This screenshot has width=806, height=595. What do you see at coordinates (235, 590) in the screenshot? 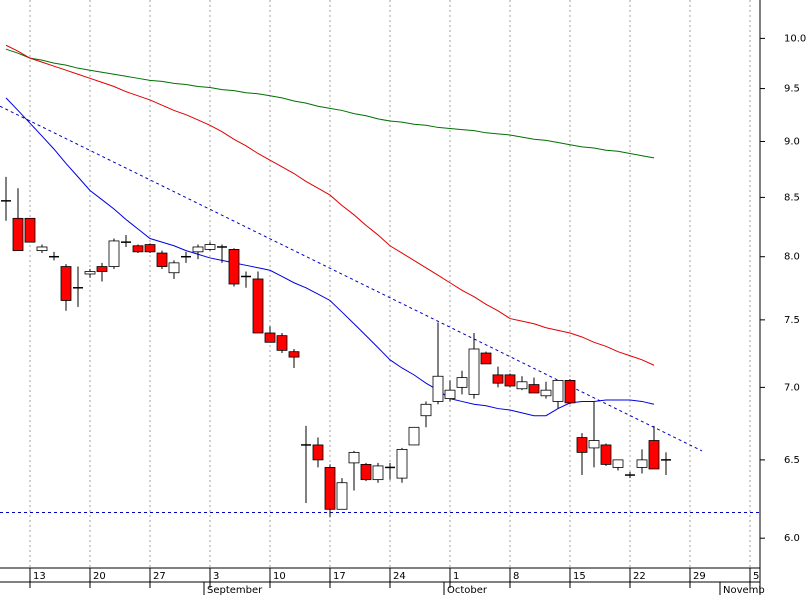
I see `month-label: September` at bounding box center [235, 590].